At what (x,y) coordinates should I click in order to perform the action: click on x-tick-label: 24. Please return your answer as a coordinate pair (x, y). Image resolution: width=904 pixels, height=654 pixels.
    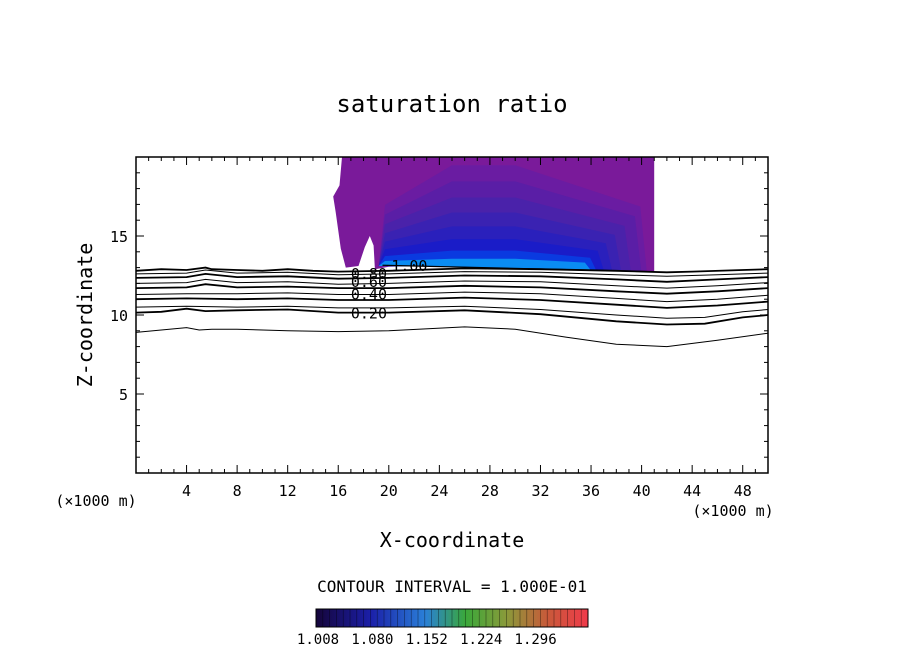
    Looking at the image, I should click on (439, 491).